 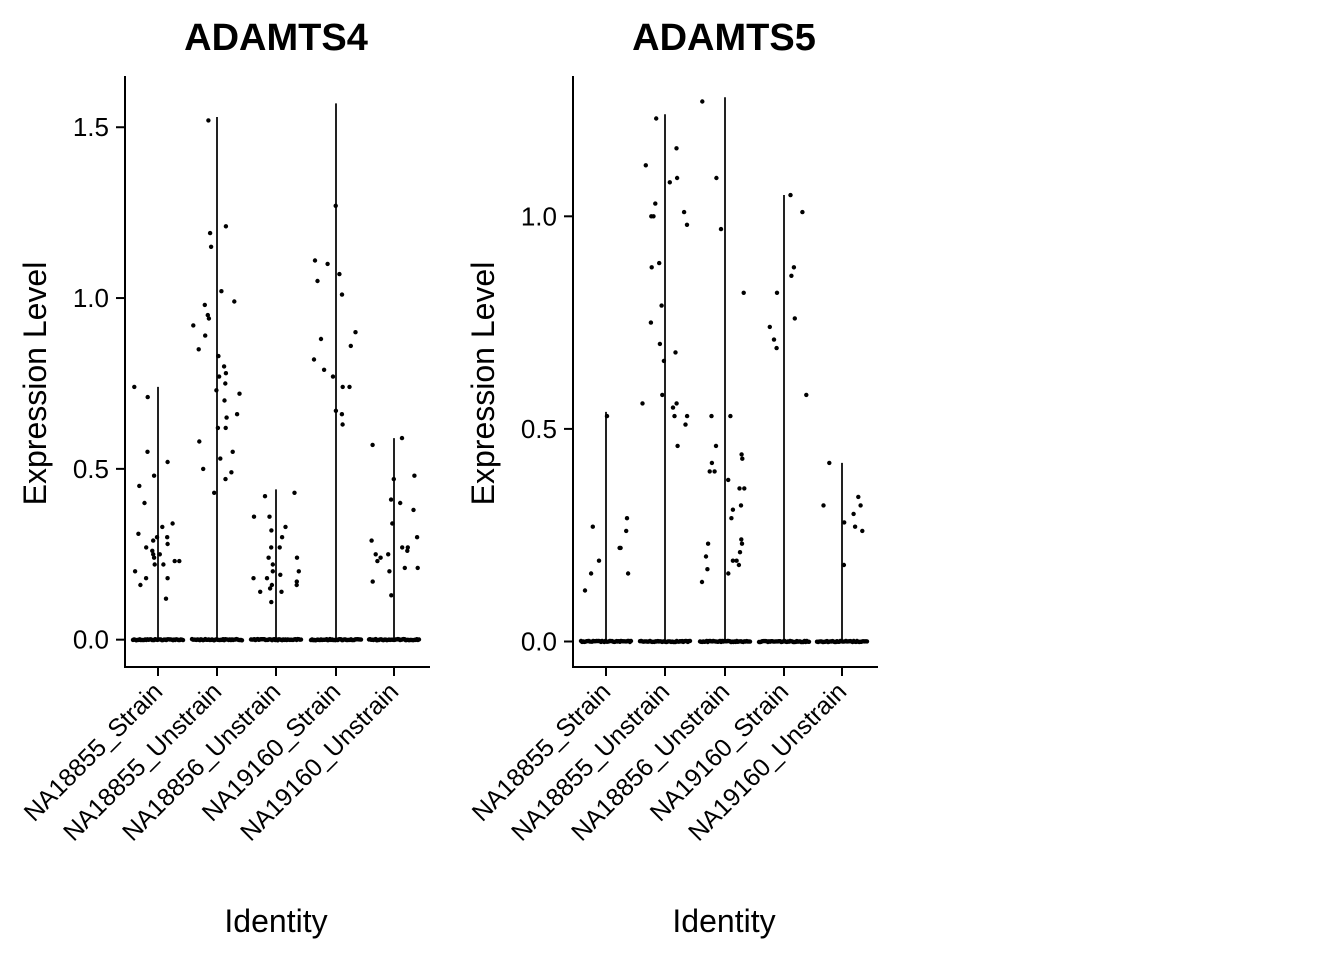 I want to click on x-axis-title: Identity, so click(x=275, y=921).